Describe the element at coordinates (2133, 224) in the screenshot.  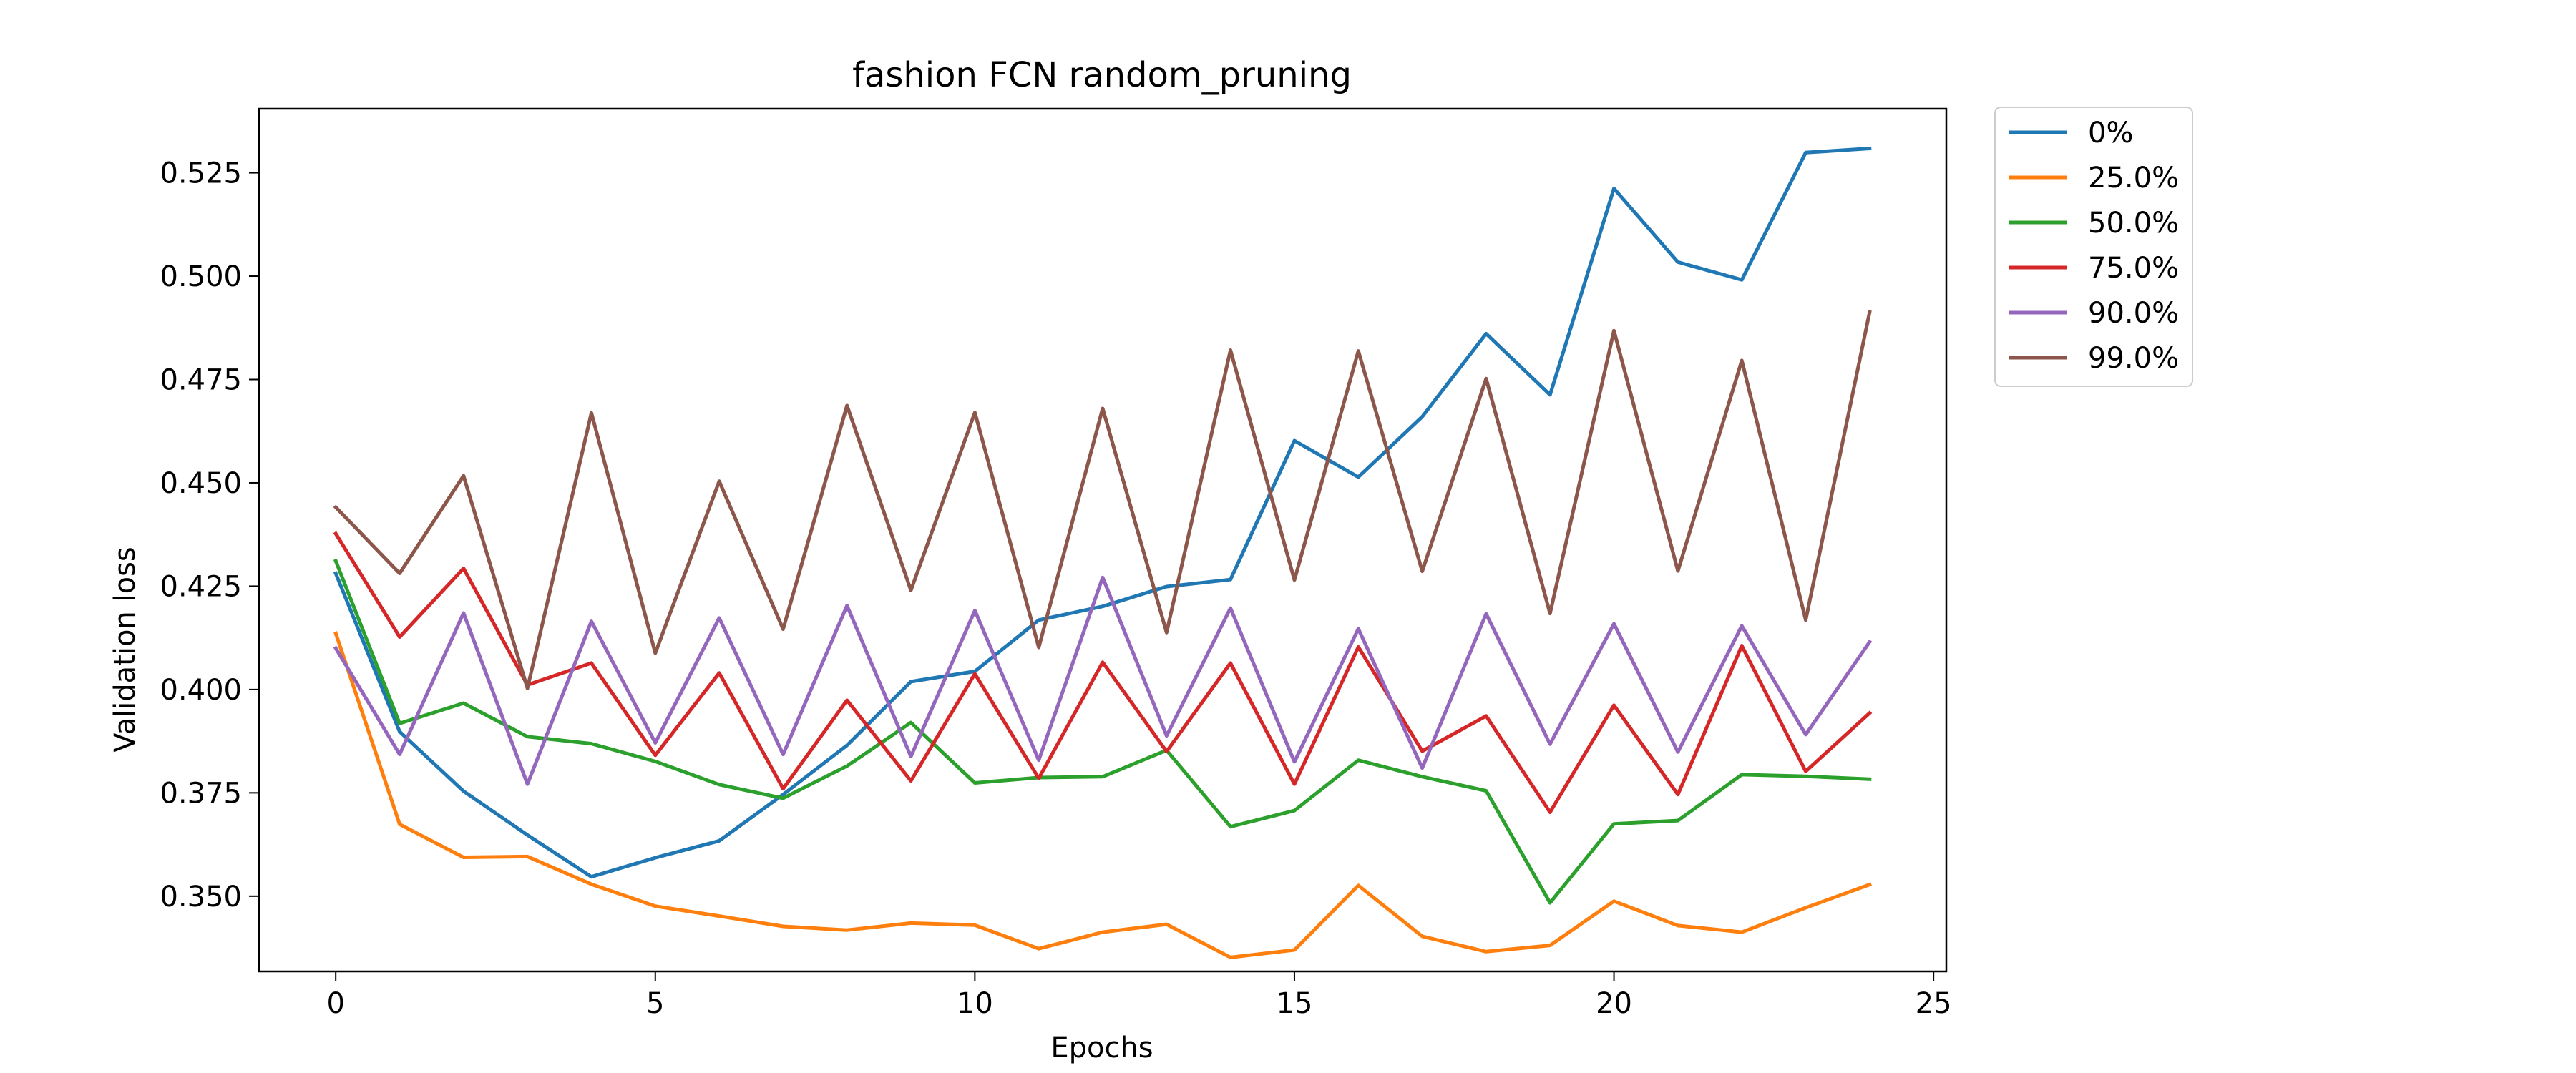
I see `legend-label: 50.0%` at that location.